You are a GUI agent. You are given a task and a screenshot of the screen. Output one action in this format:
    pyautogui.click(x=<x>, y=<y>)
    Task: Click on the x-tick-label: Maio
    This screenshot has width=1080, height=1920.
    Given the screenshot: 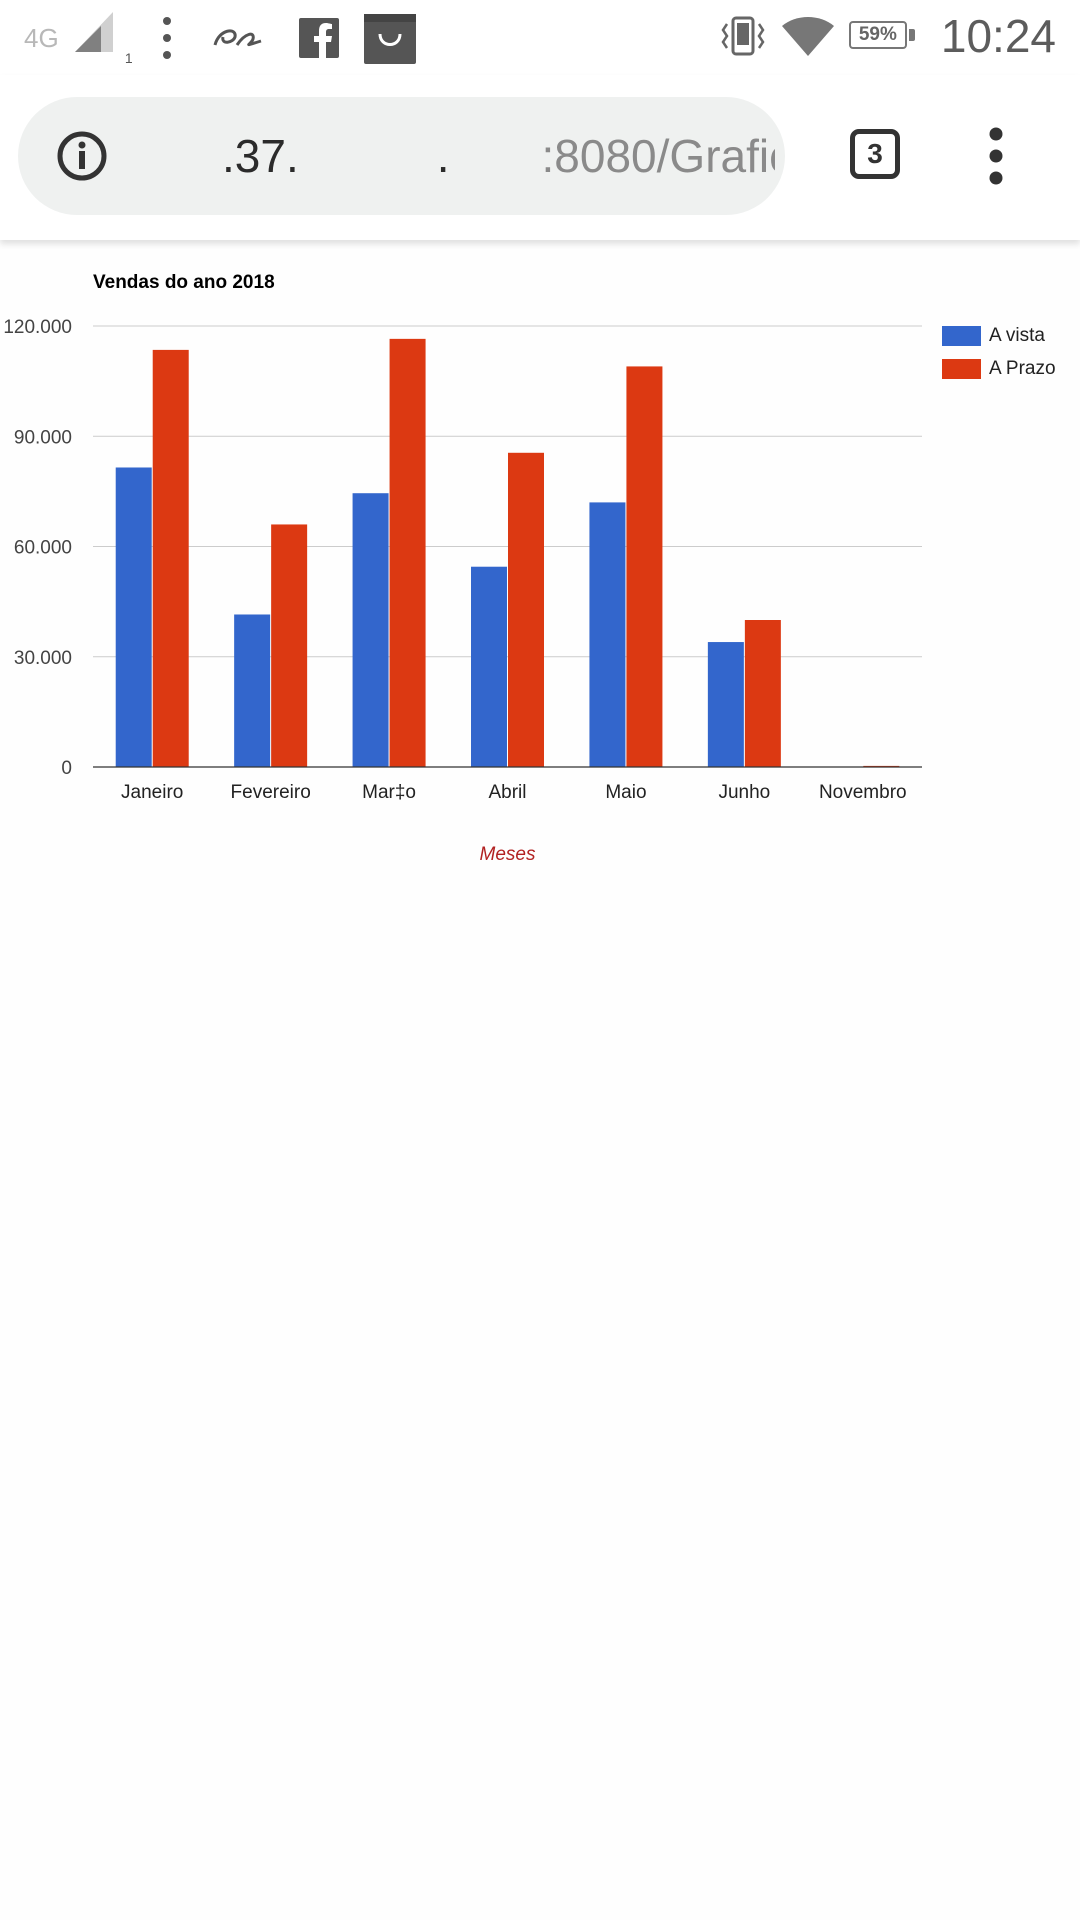 What is the action you would take?
    pyautogui.click(x=625, y=792)
    